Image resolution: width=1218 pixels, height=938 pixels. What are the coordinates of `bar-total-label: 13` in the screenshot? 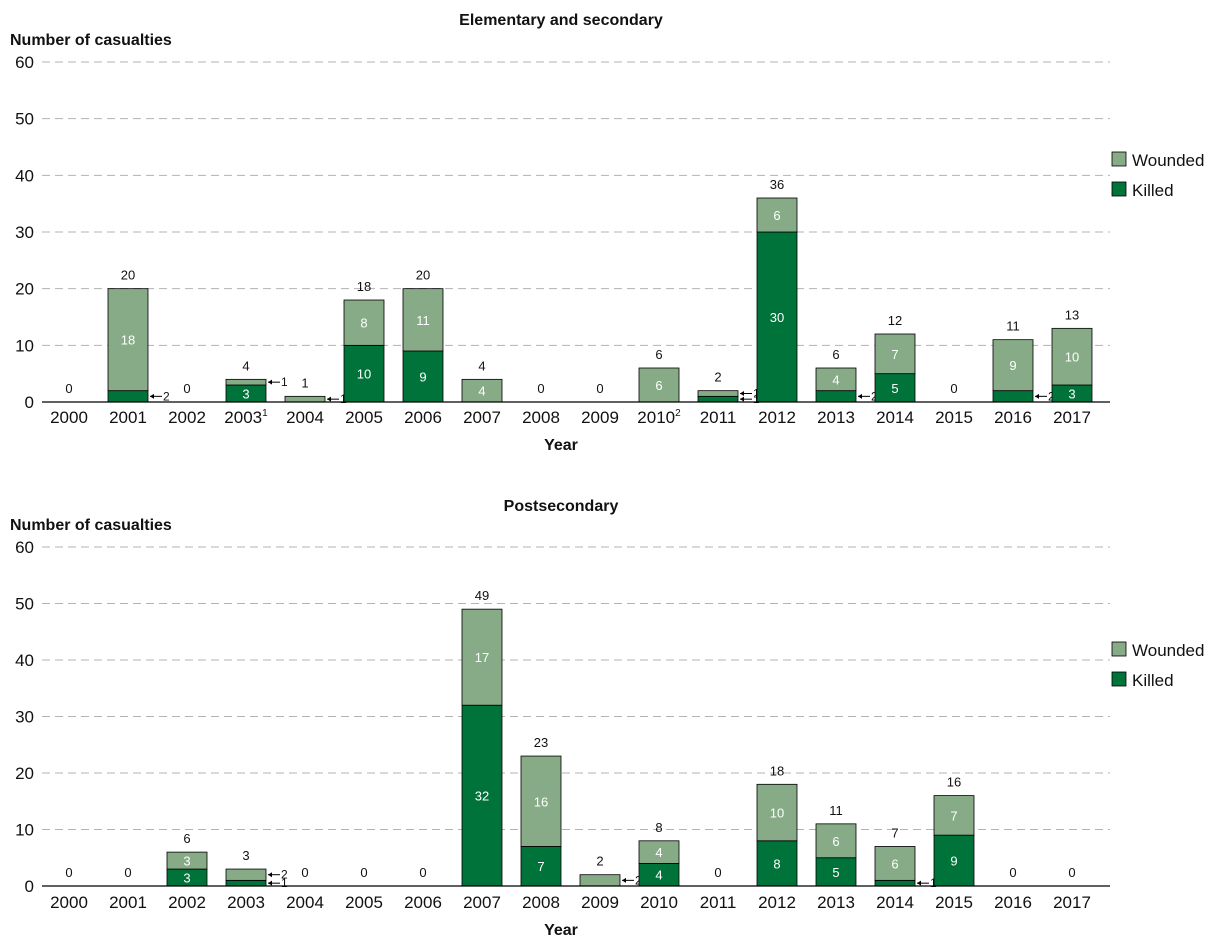 It's located at (1072, 314).